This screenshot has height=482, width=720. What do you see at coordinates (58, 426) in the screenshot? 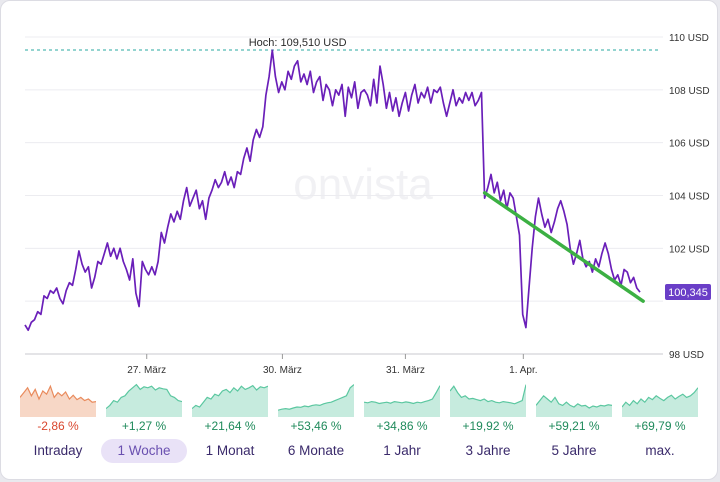
I see `perf-intraday: -2,86 %` at bounding box center [58, 426].